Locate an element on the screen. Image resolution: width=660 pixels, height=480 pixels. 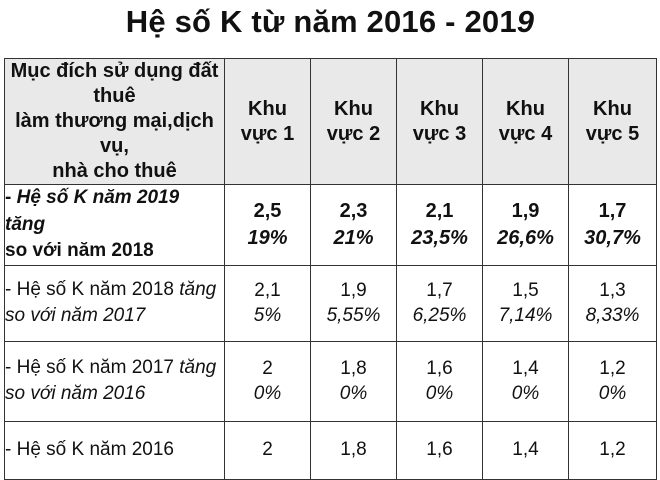
table-cell: 1,9 5,55% is located at coordinates (353, 303).